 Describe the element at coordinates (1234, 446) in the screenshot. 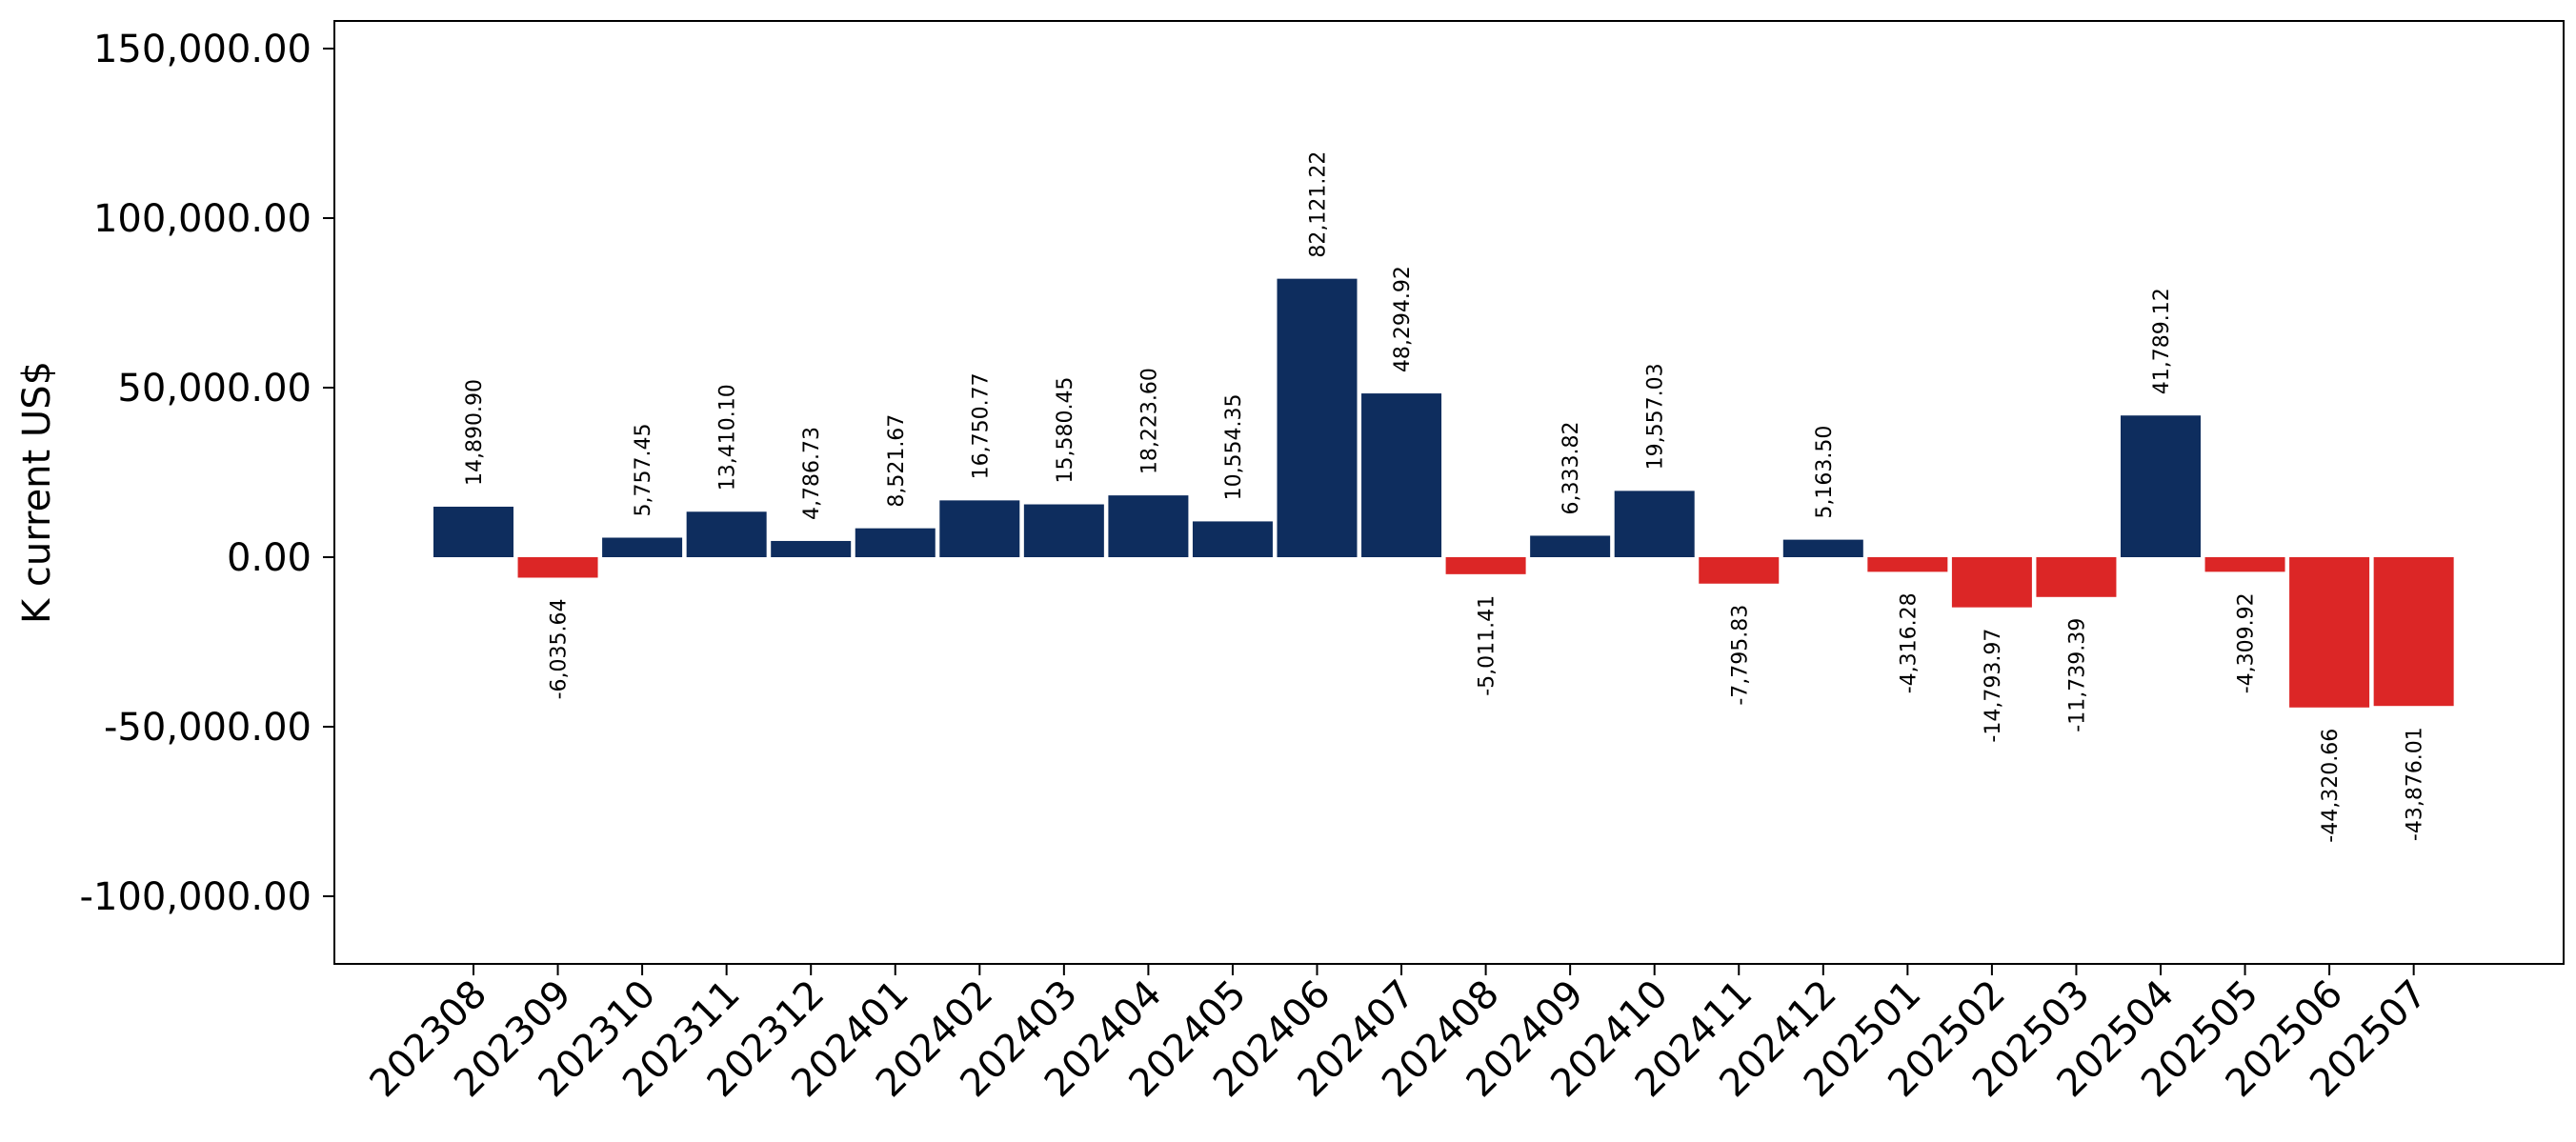

I see `data-label-202405: 10,554.35` at that location.